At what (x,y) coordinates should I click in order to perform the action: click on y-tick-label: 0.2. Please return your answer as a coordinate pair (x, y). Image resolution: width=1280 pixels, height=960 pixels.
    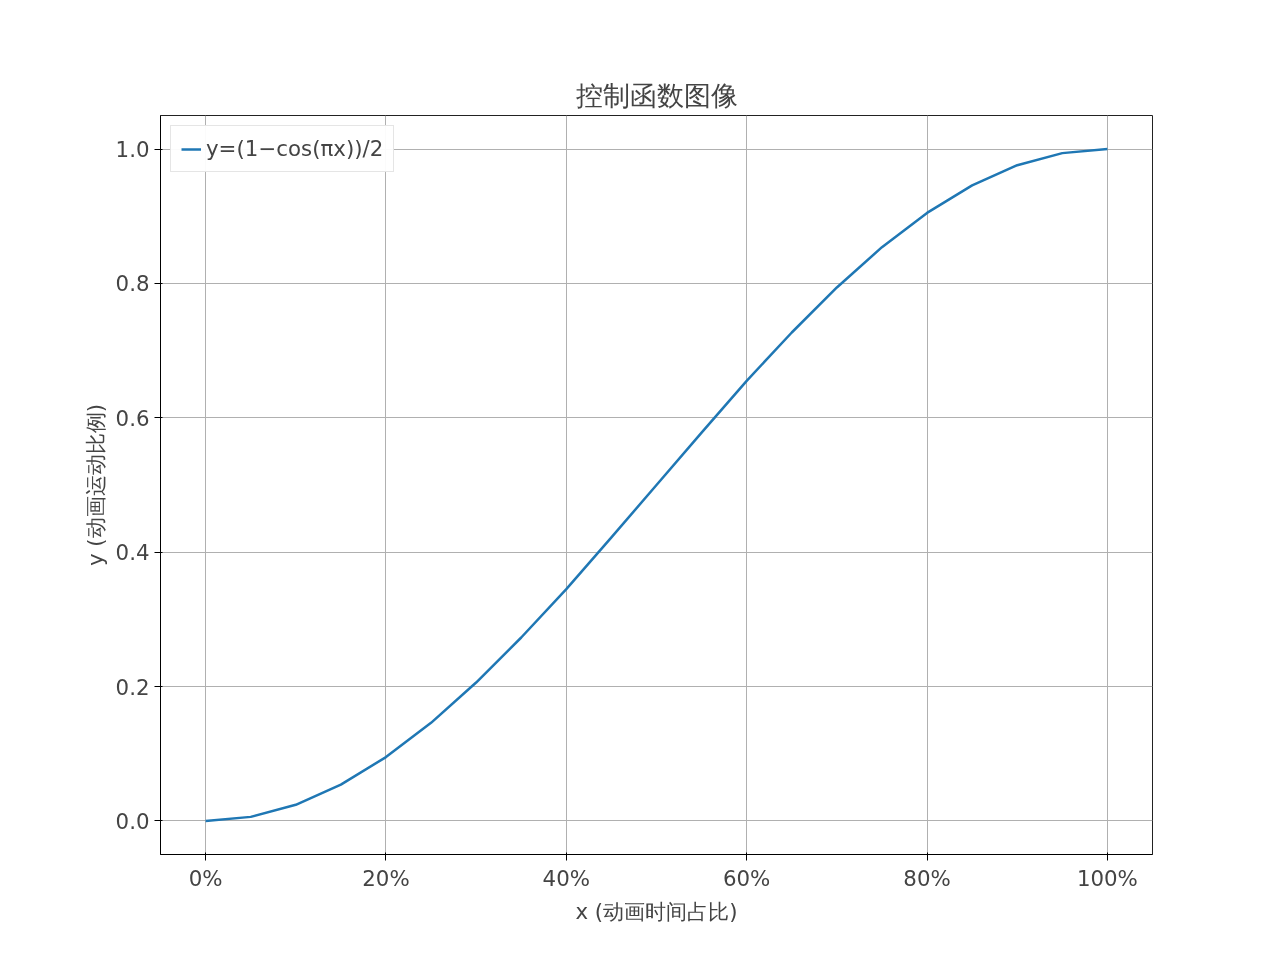
    Looking at the image, I should click on (132, 687).